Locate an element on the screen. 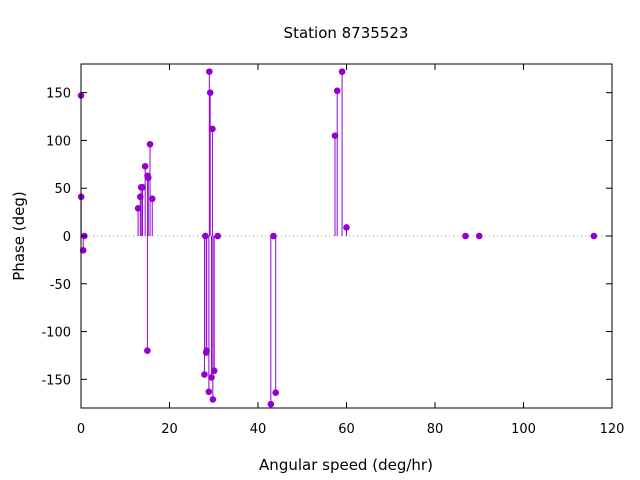  x-tick-label: 20 is located at coordinates (169, 429).